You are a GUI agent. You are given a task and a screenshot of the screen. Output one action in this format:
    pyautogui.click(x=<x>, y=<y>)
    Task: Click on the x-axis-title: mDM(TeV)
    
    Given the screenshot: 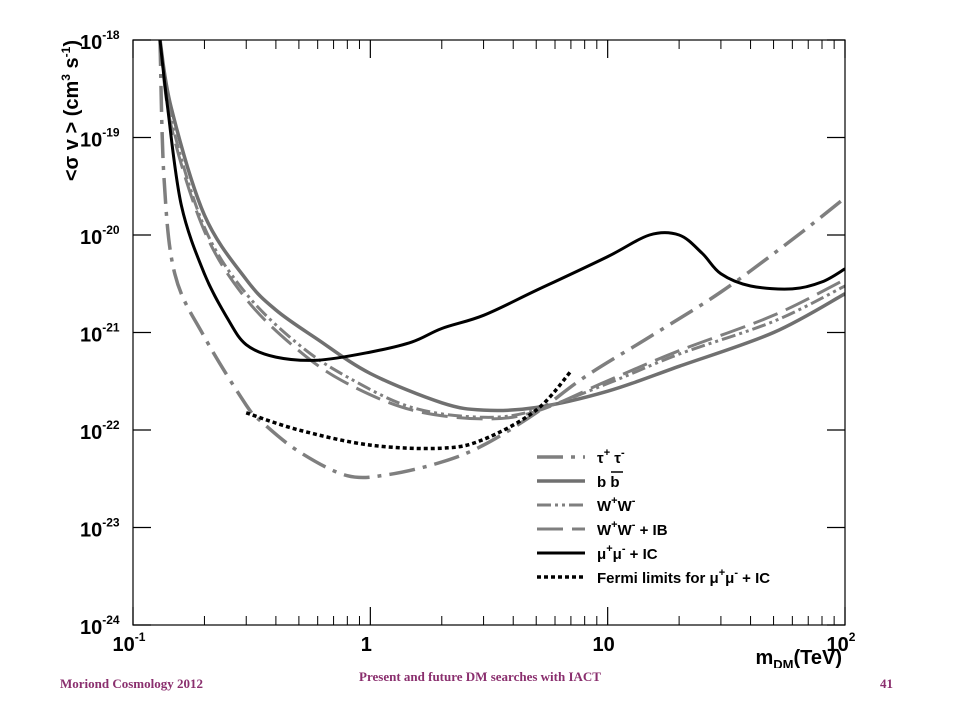 What is the action you would take?
    pyautogui.click(x=798, y=657)
    